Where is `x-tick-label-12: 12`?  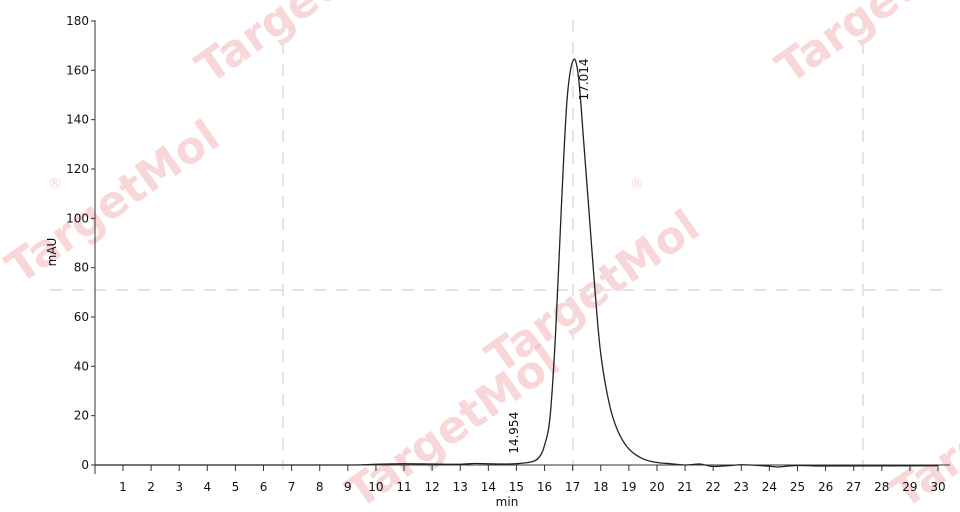 x-tick-label-12: 12 is located at coordinates (431, 487).